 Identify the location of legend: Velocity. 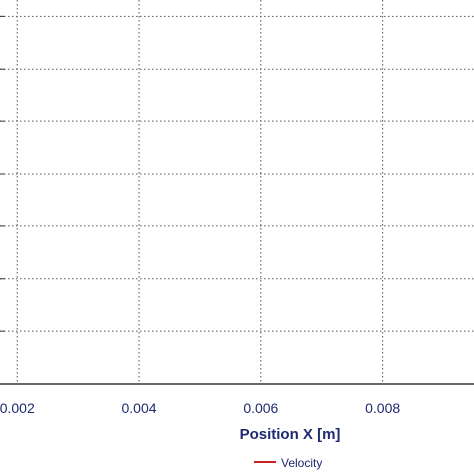
(288, 463).